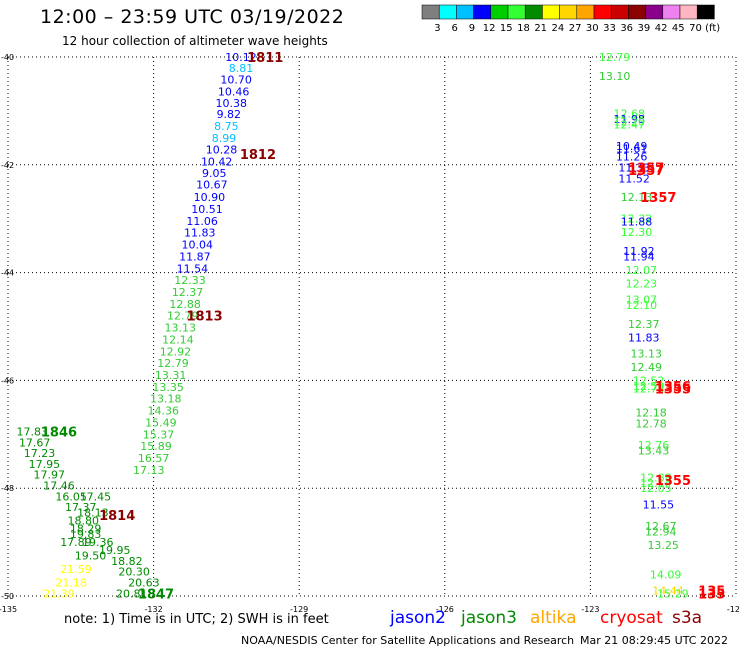 The width and height of the screenshot is (740, 650). Describe the element at coordinates (134, 572) in the screenshot. I see `wave-height-value: 20.30` at that location.